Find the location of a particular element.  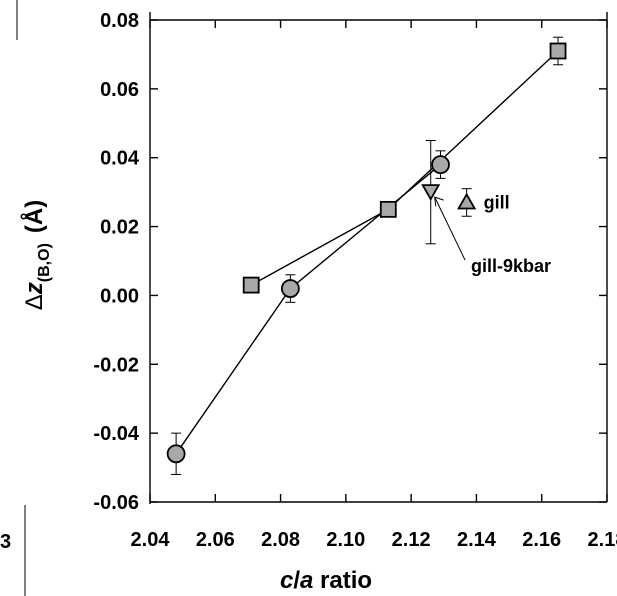

x-tick-label: 2.04 is located at coordinates (151, 540).